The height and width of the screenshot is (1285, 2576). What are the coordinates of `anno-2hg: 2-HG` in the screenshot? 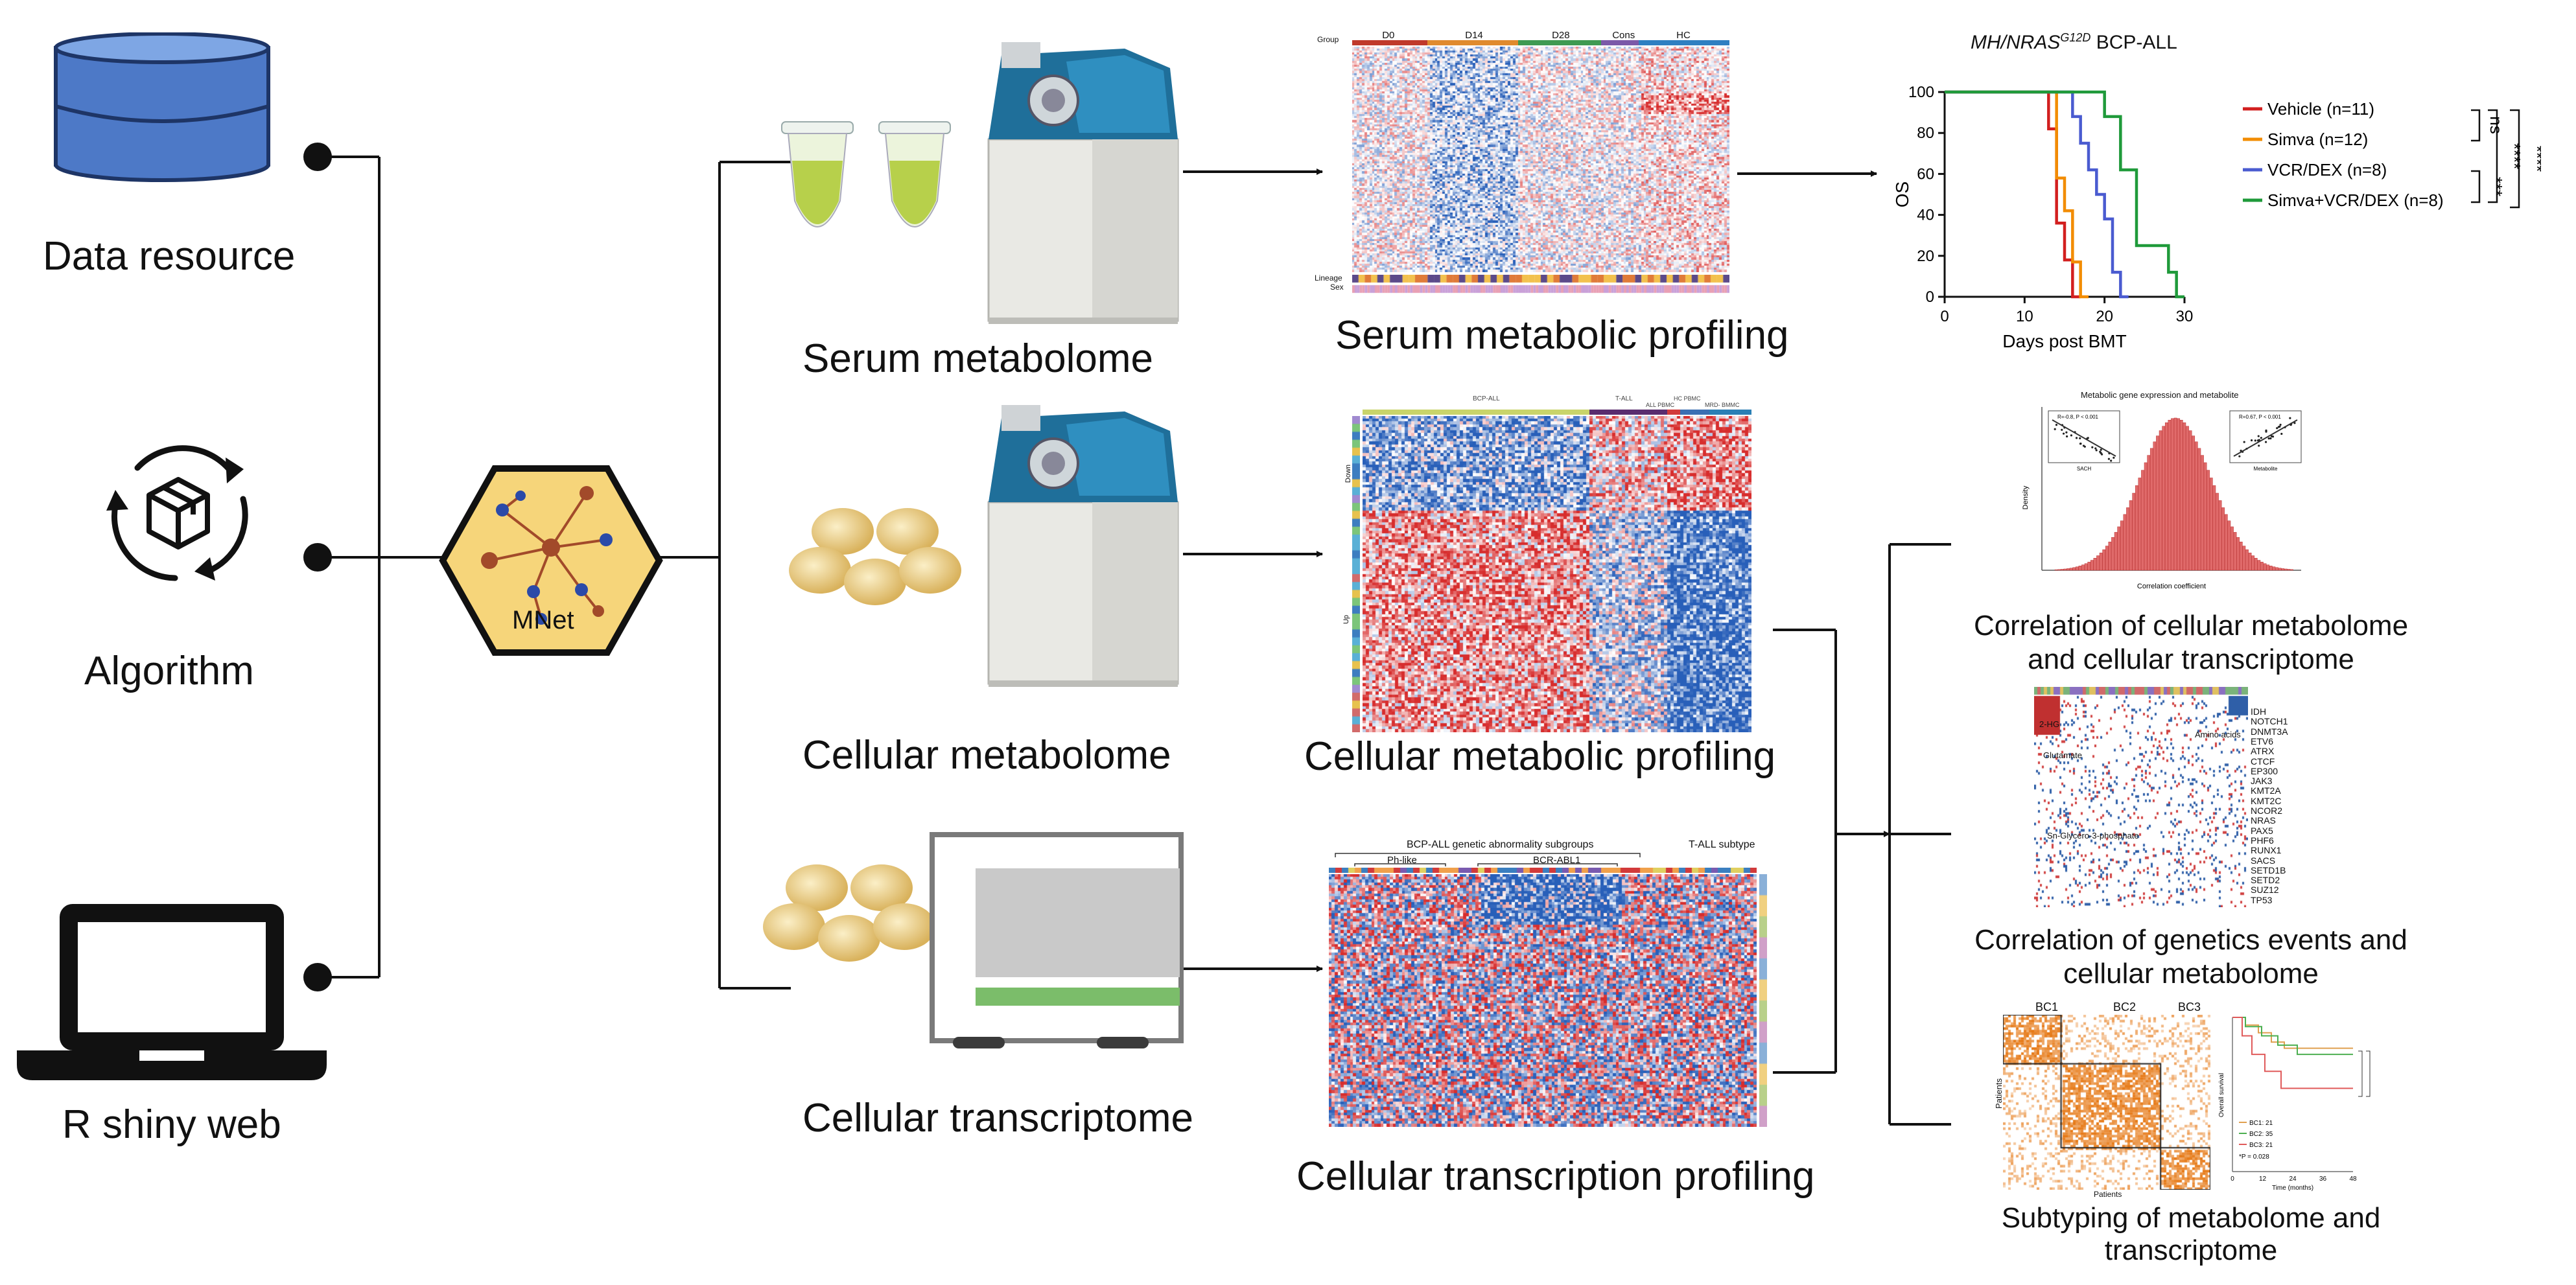 It's located at (2049, 724).